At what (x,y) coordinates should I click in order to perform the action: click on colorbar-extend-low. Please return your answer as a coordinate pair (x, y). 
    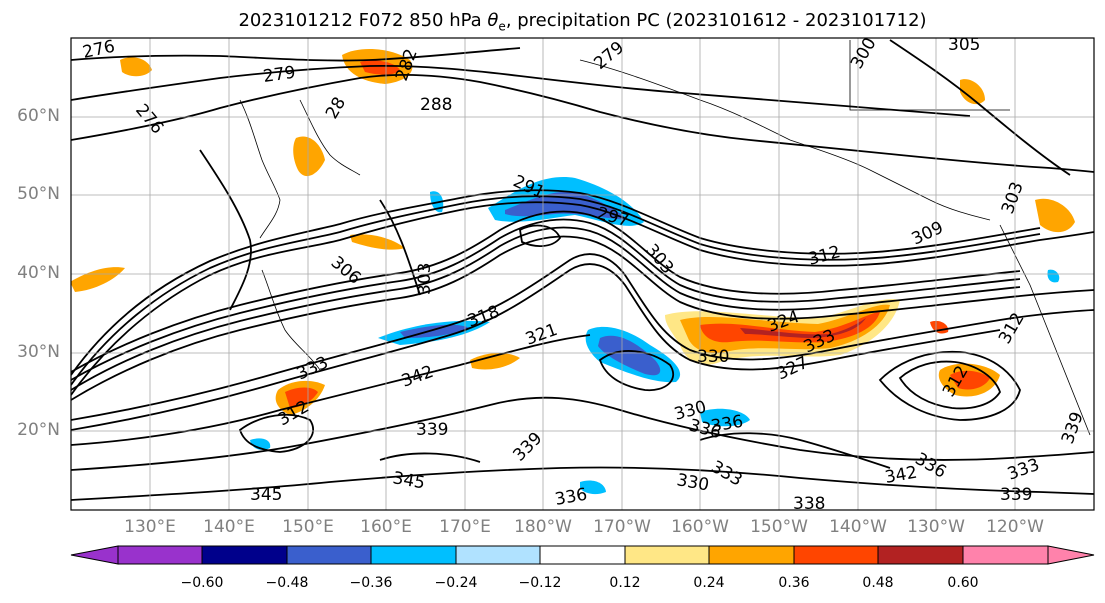
    Looking at the image, I should click on (94, 555).